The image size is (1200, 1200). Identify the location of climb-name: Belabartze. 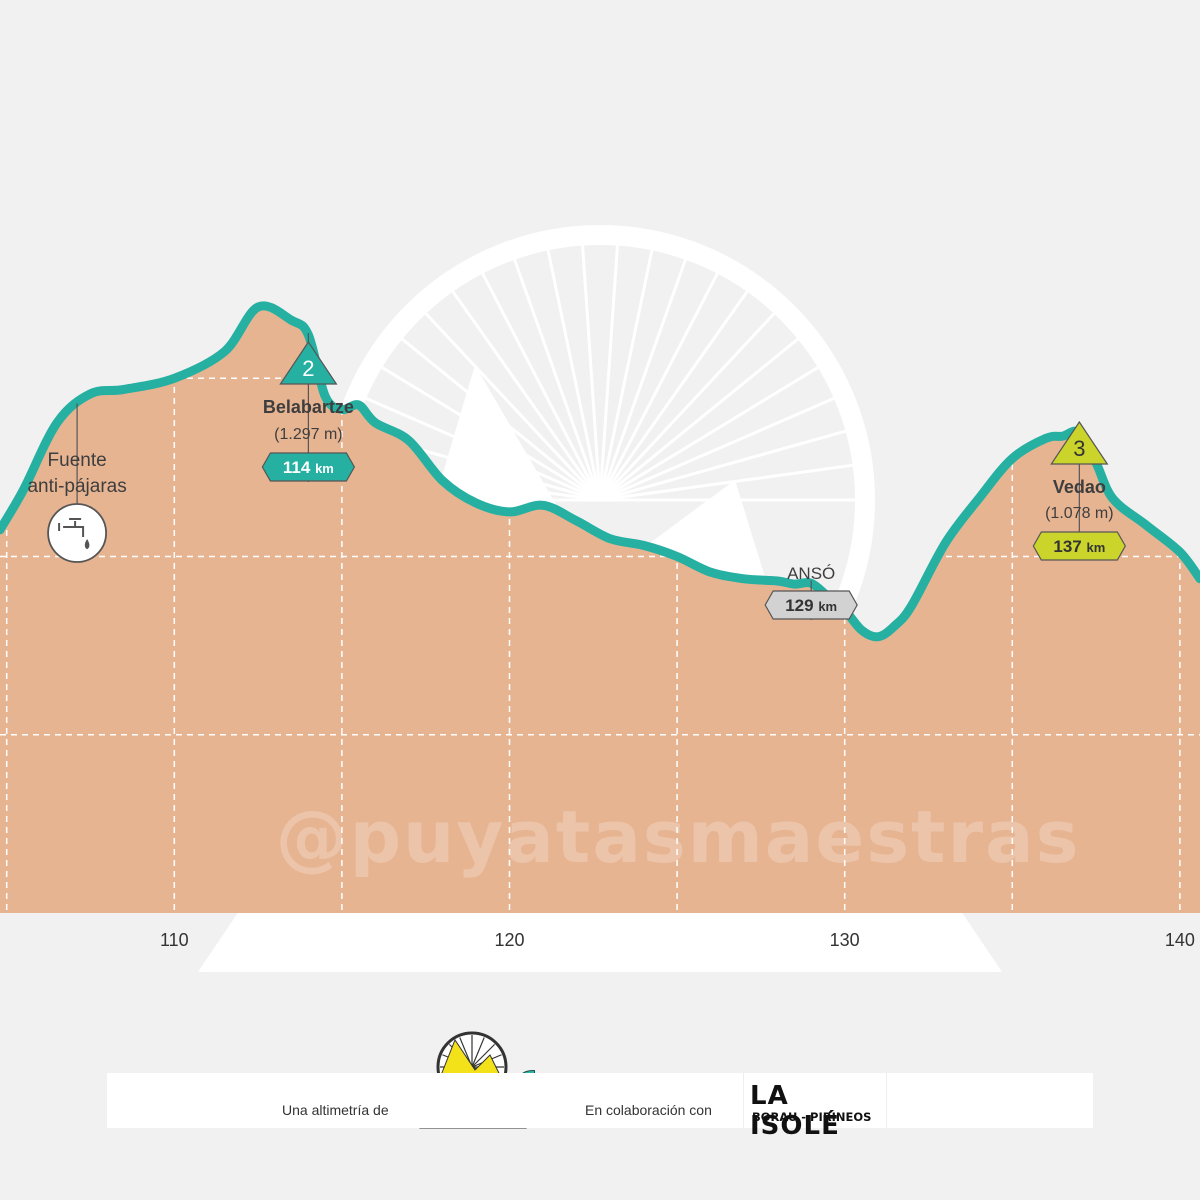
(308, 407).